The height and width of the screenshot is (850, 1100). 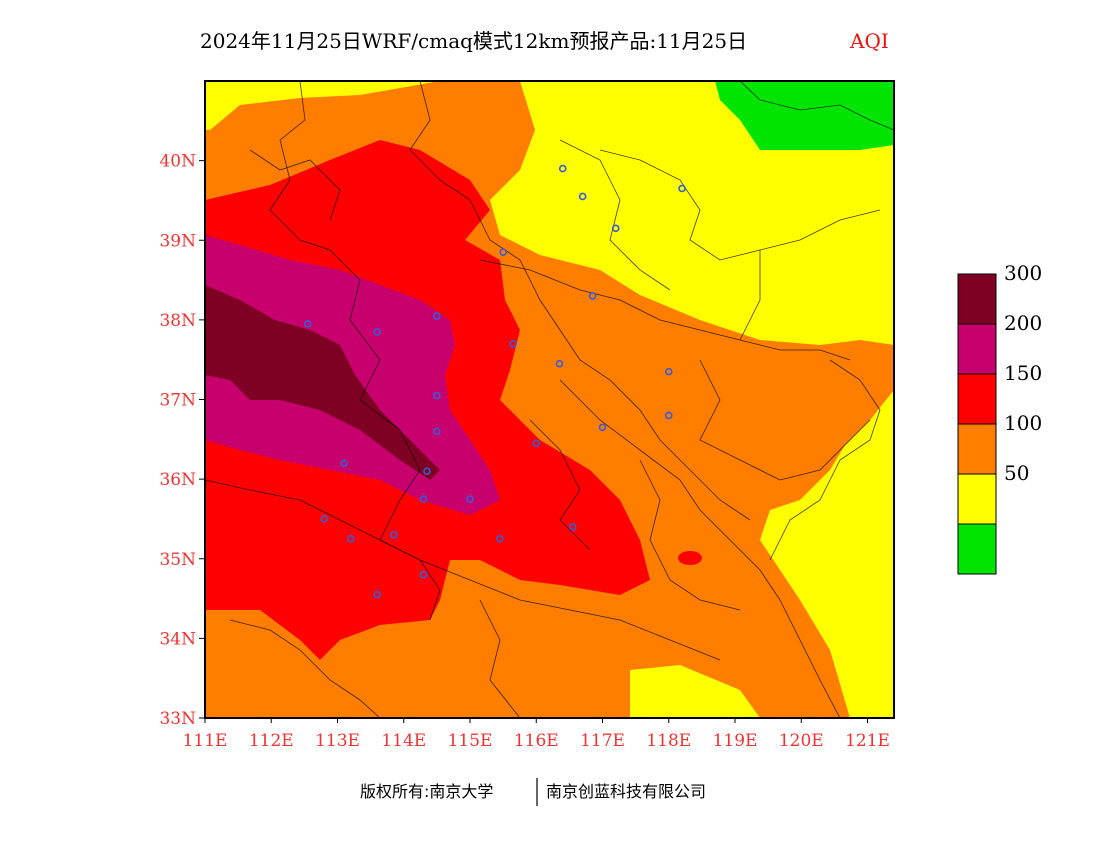 What do you see at coordinates (177, 639) in the screenshot?
I see `lat-tick-label: 34N` at bounding box center [177, 639].